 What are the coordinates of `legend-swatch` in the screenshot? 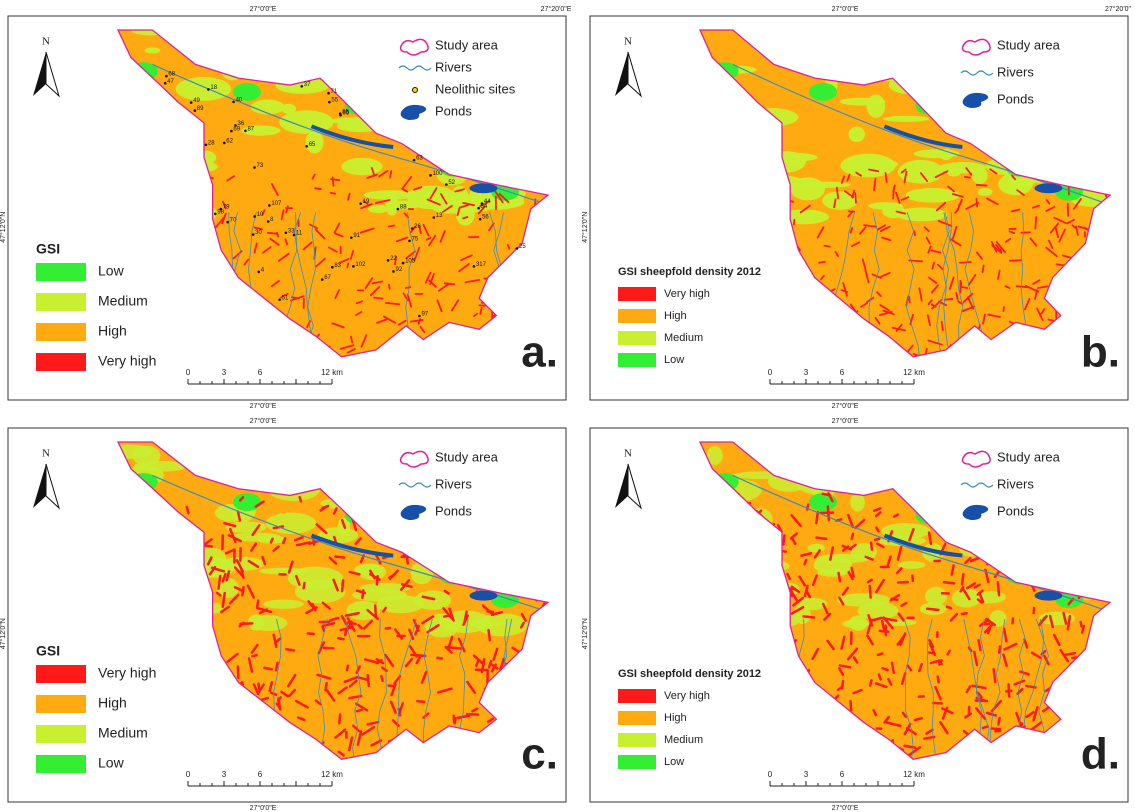 It's located at (637, 360).